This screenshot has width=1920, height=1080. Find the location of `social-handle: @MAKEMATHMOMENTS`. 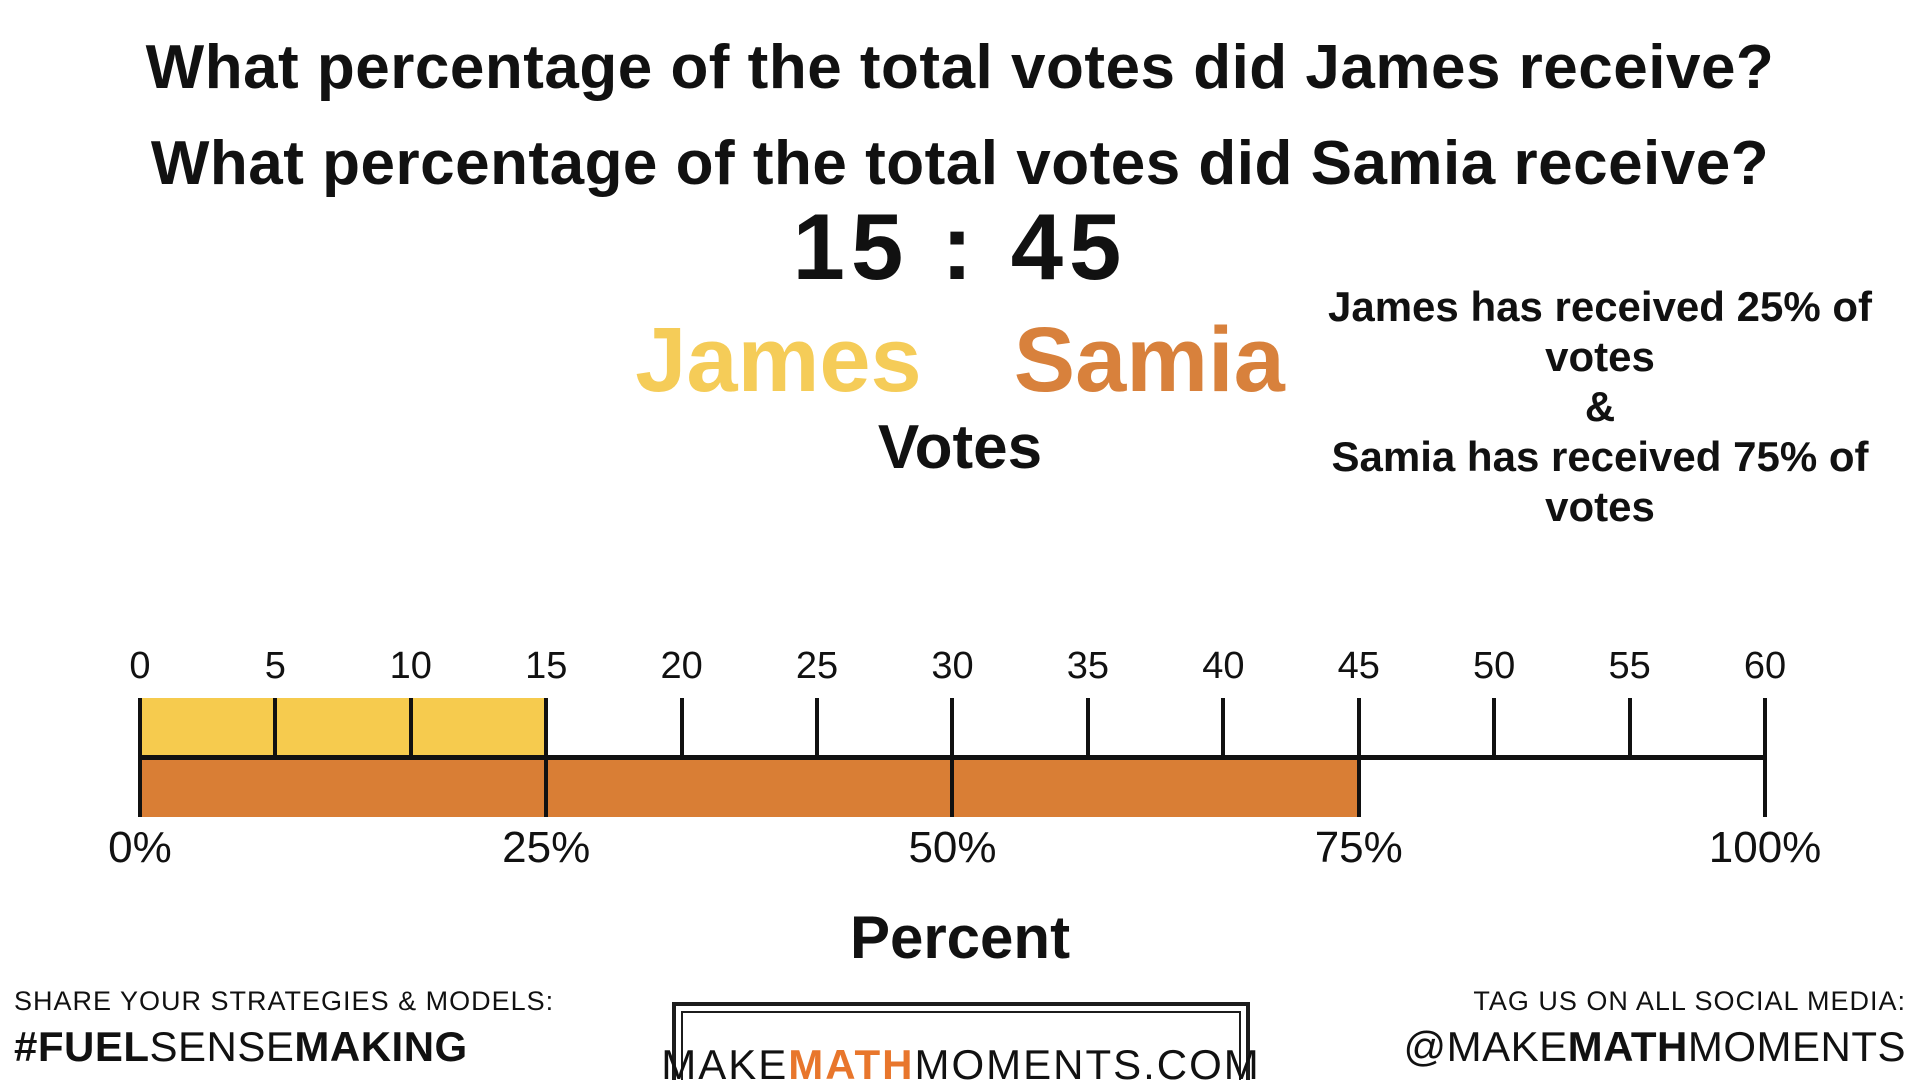

social-handle: @MAKEMATHMOMENTS is located at coordinates (1654, 1047).